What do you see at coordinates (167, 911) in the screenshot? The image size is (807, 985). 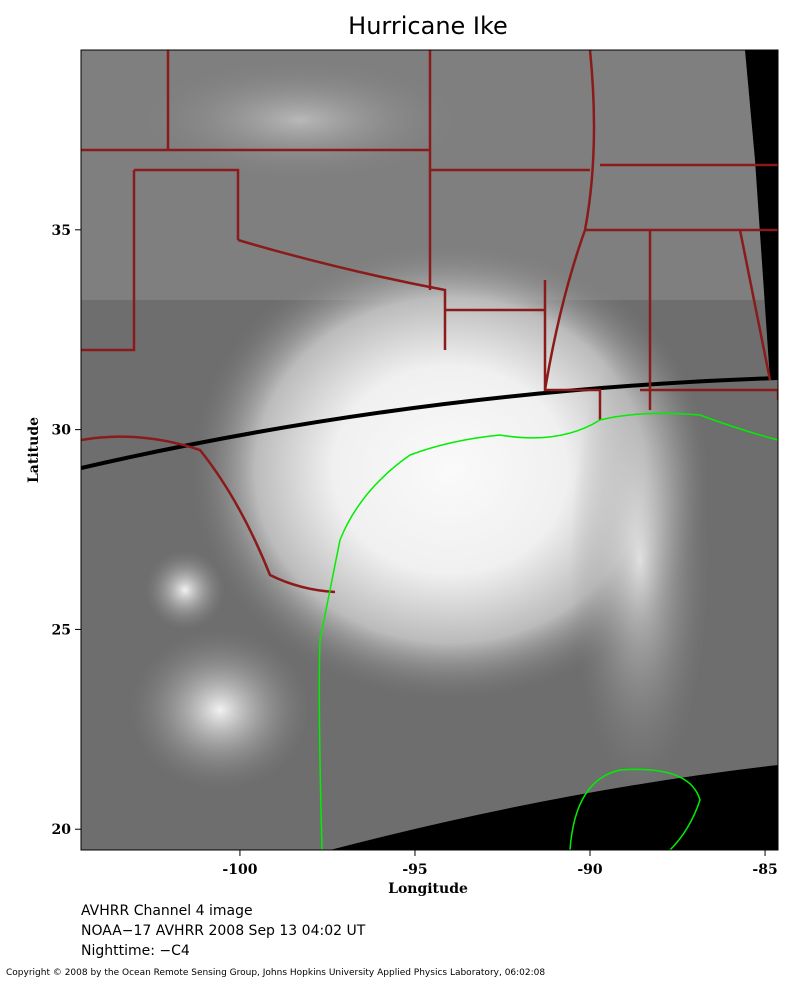 I see `caption-line: AVHRR Channel 4 image` at bounding box center [167, 911].